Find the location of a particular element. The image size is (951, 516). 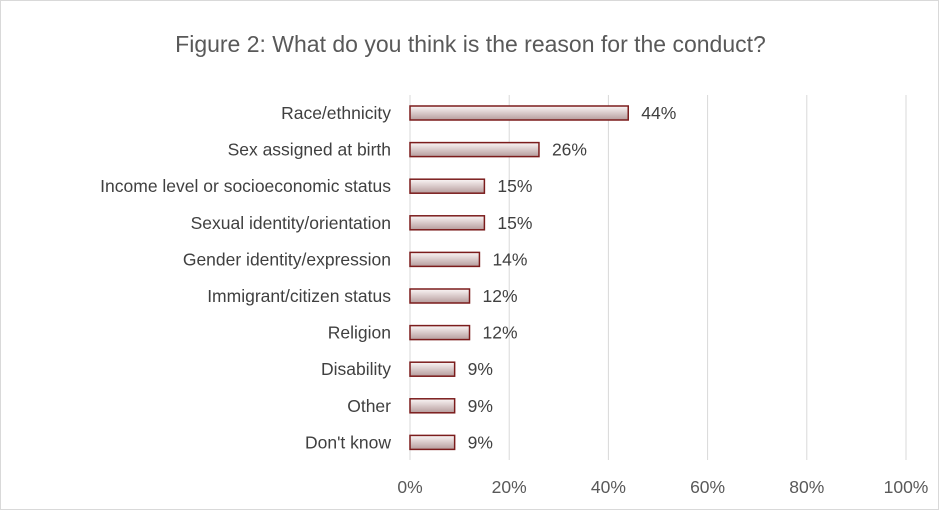

value-label: 44% is located at coordinates (658, 113).